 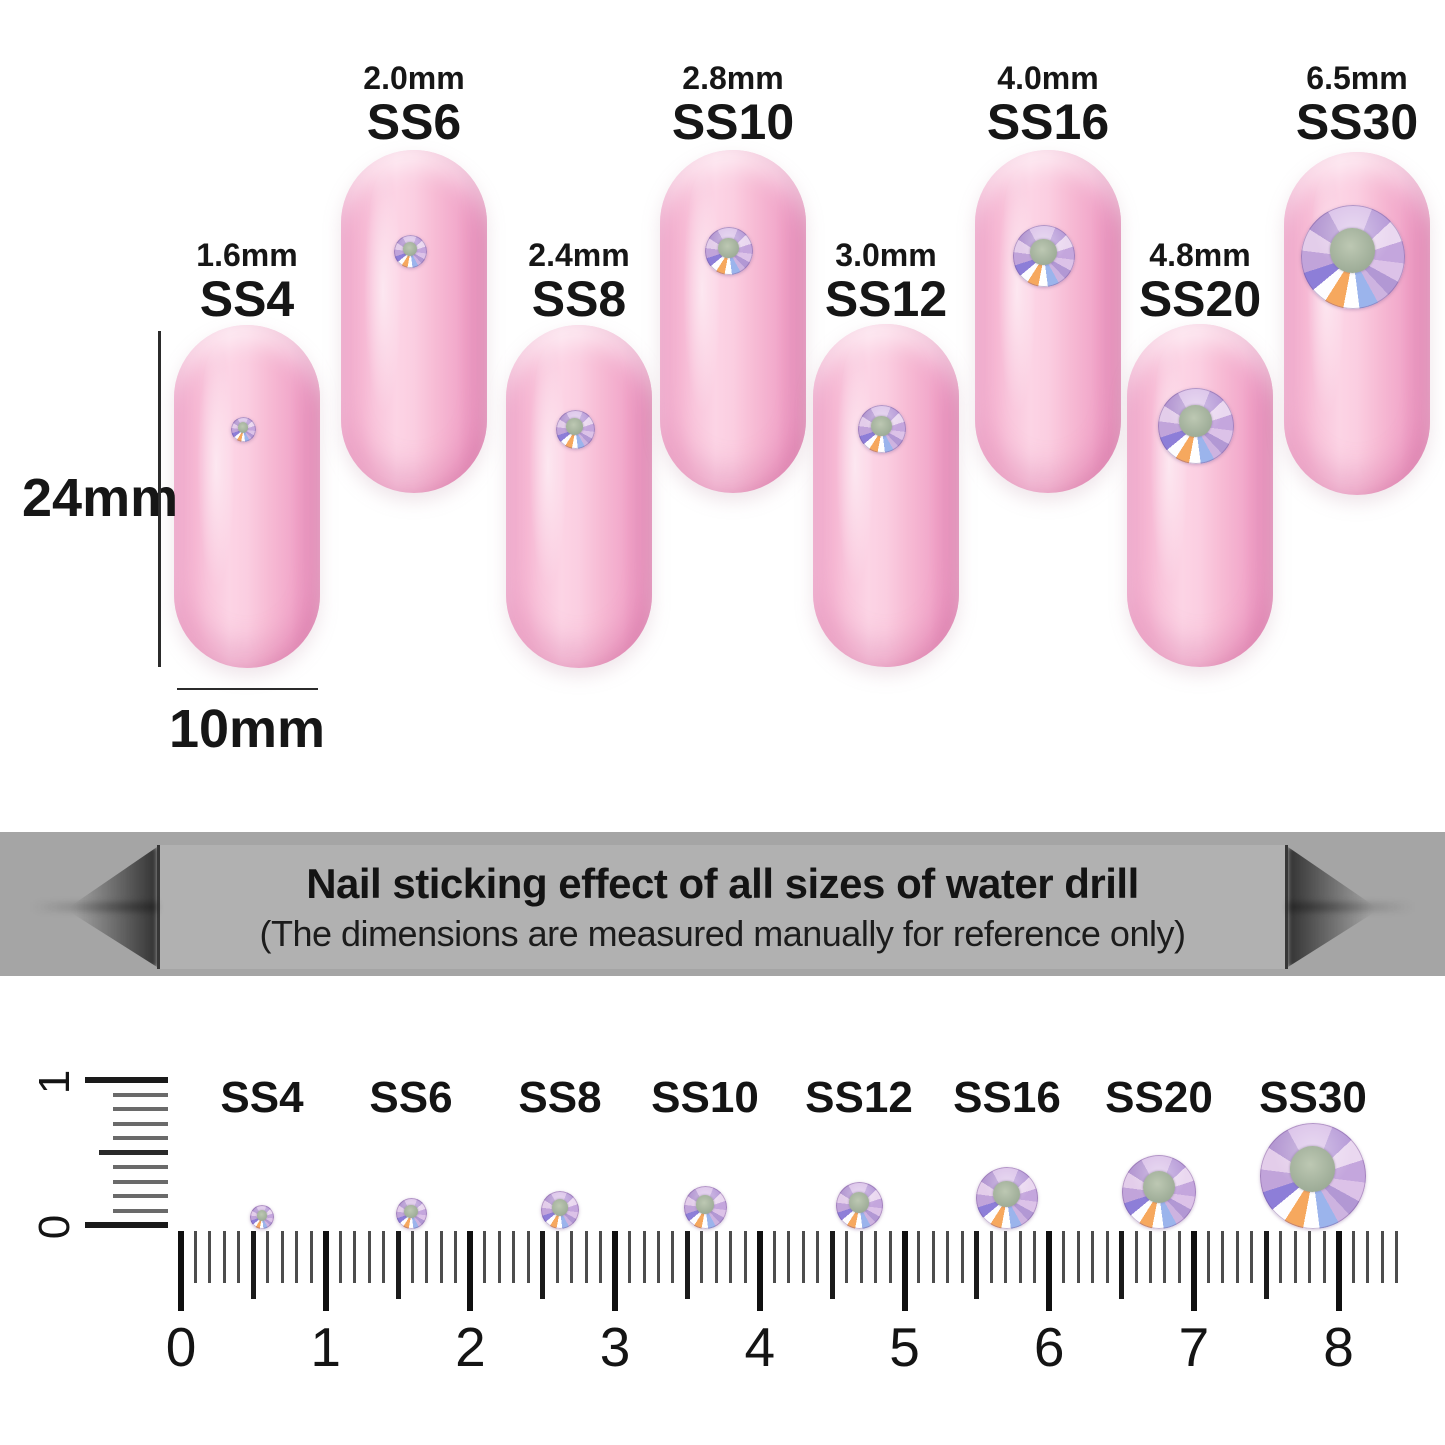 What do you see at coordinates (1159, 1097) in the screenshot?
I see `ruler-gem-label-ss20: SS20` at bounding box center [1159, 1097].